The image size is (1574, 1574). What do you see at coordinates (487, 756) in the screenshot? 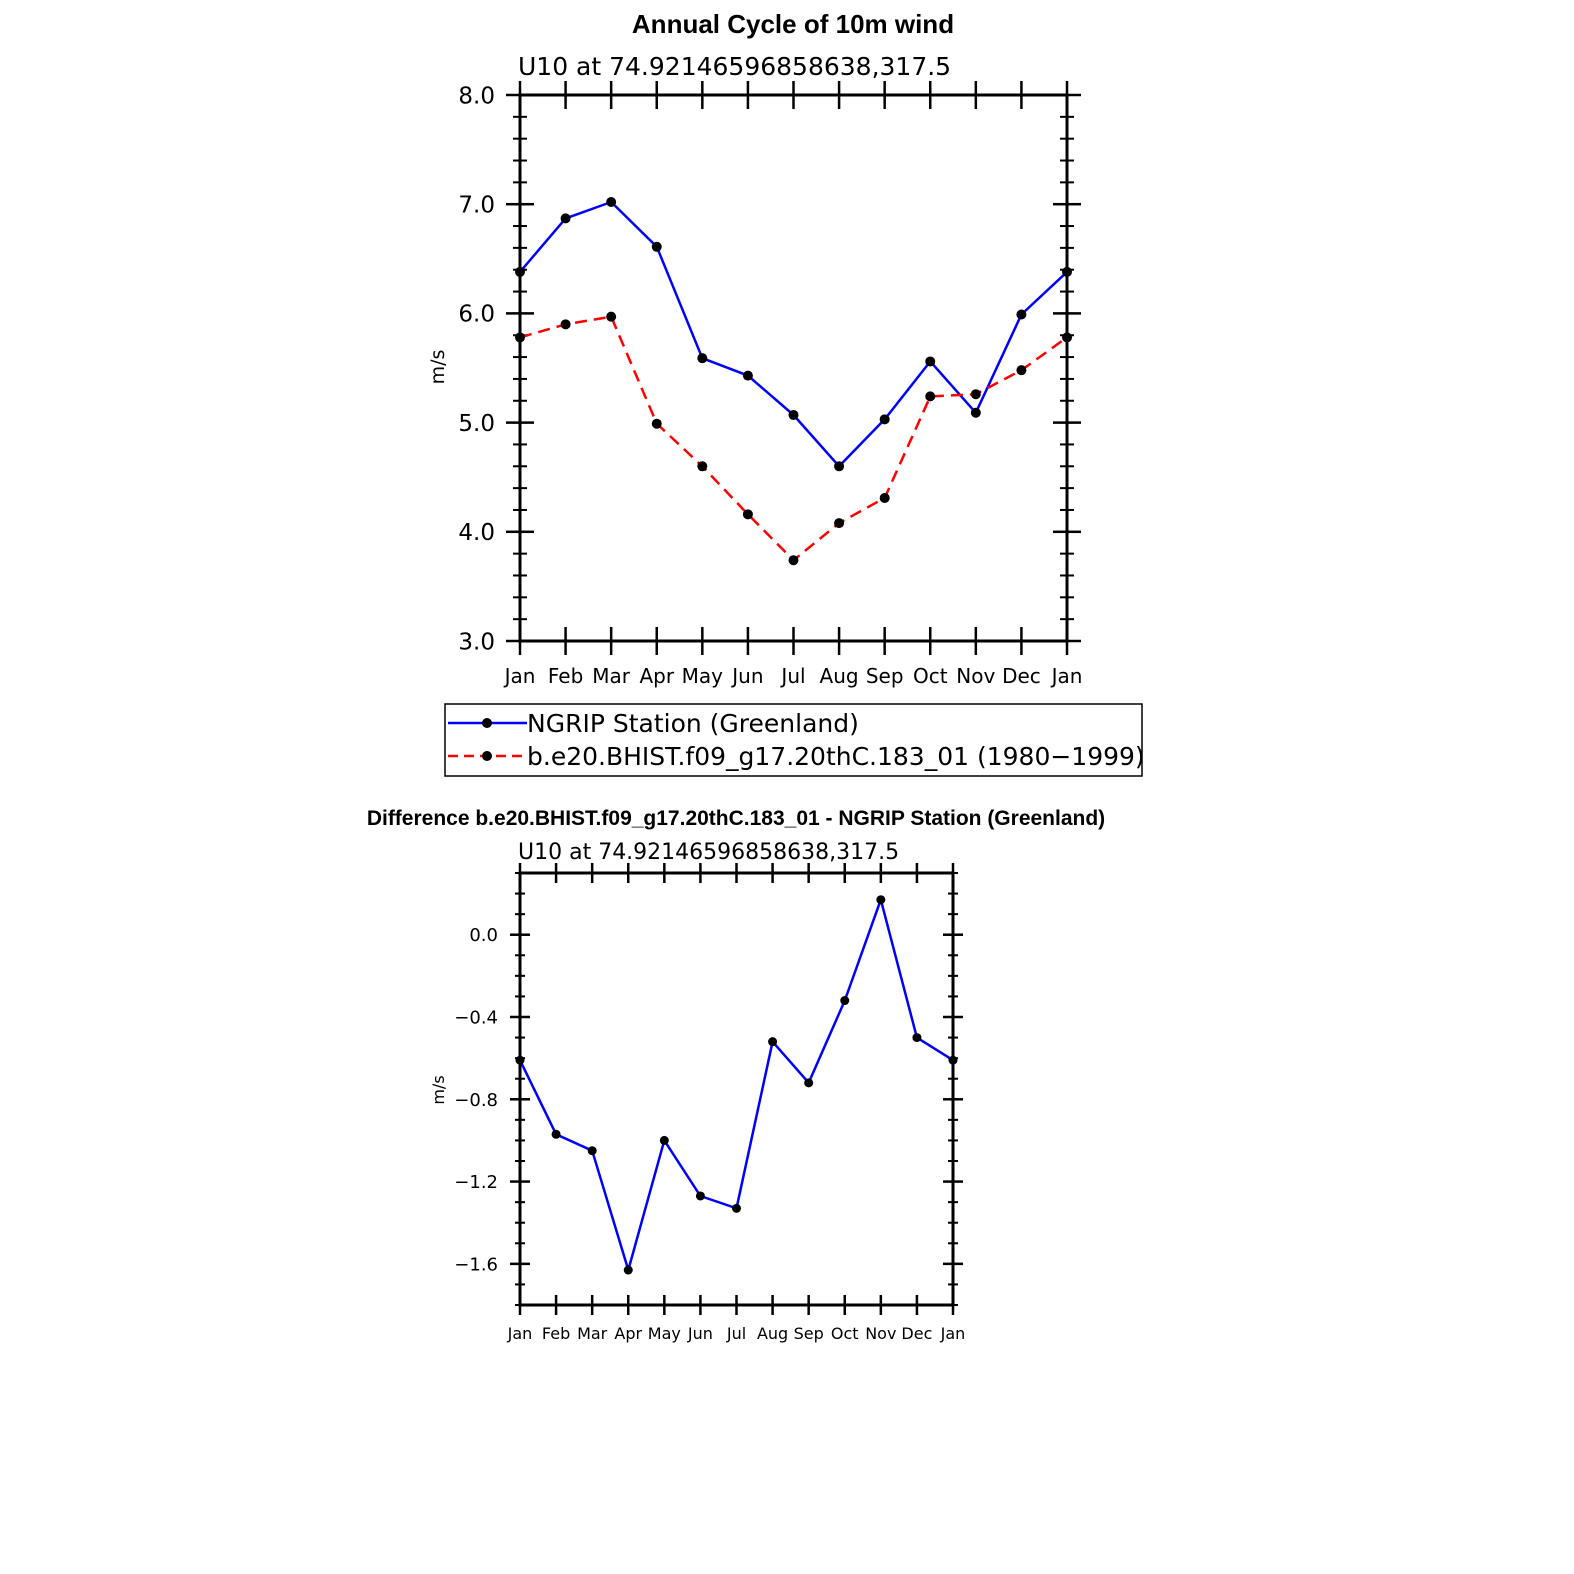
I see `legend-marker-model` at bounding box center [487, 756].